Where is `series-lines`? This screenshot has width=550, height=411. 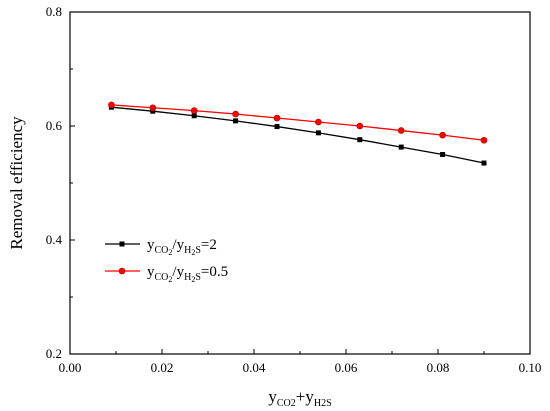 series-lines is located at coordinates (298, 134).